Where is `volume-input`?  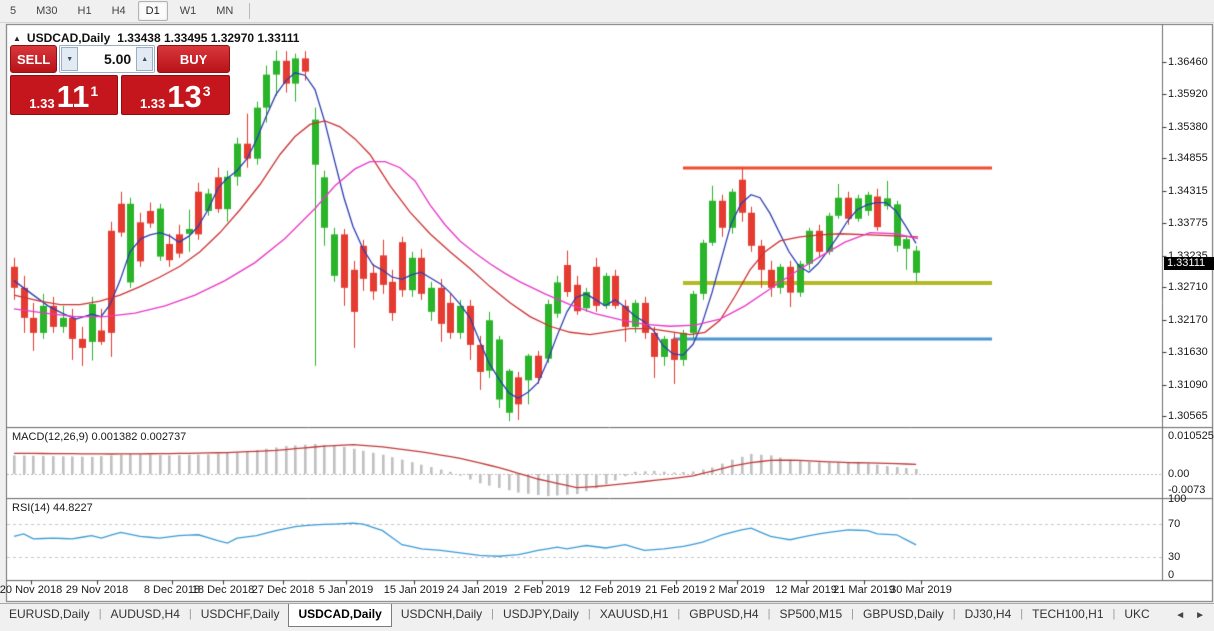 volume-input is located at coordinates (107, 59).